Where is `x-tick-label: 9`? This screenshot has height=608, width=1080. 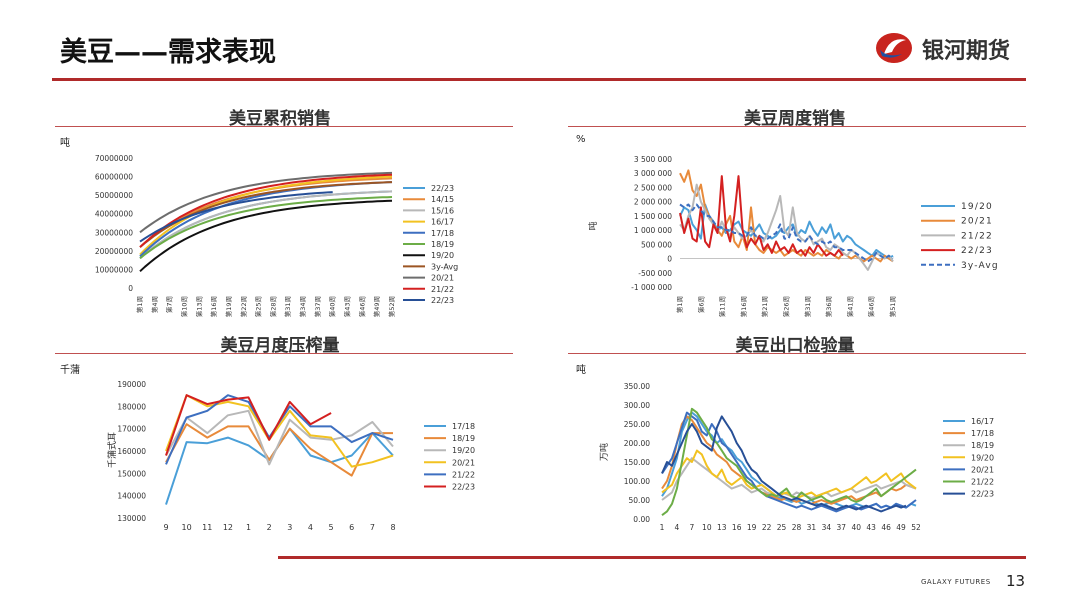
x-tick-label: 9 is located at coordinates (165, 527).